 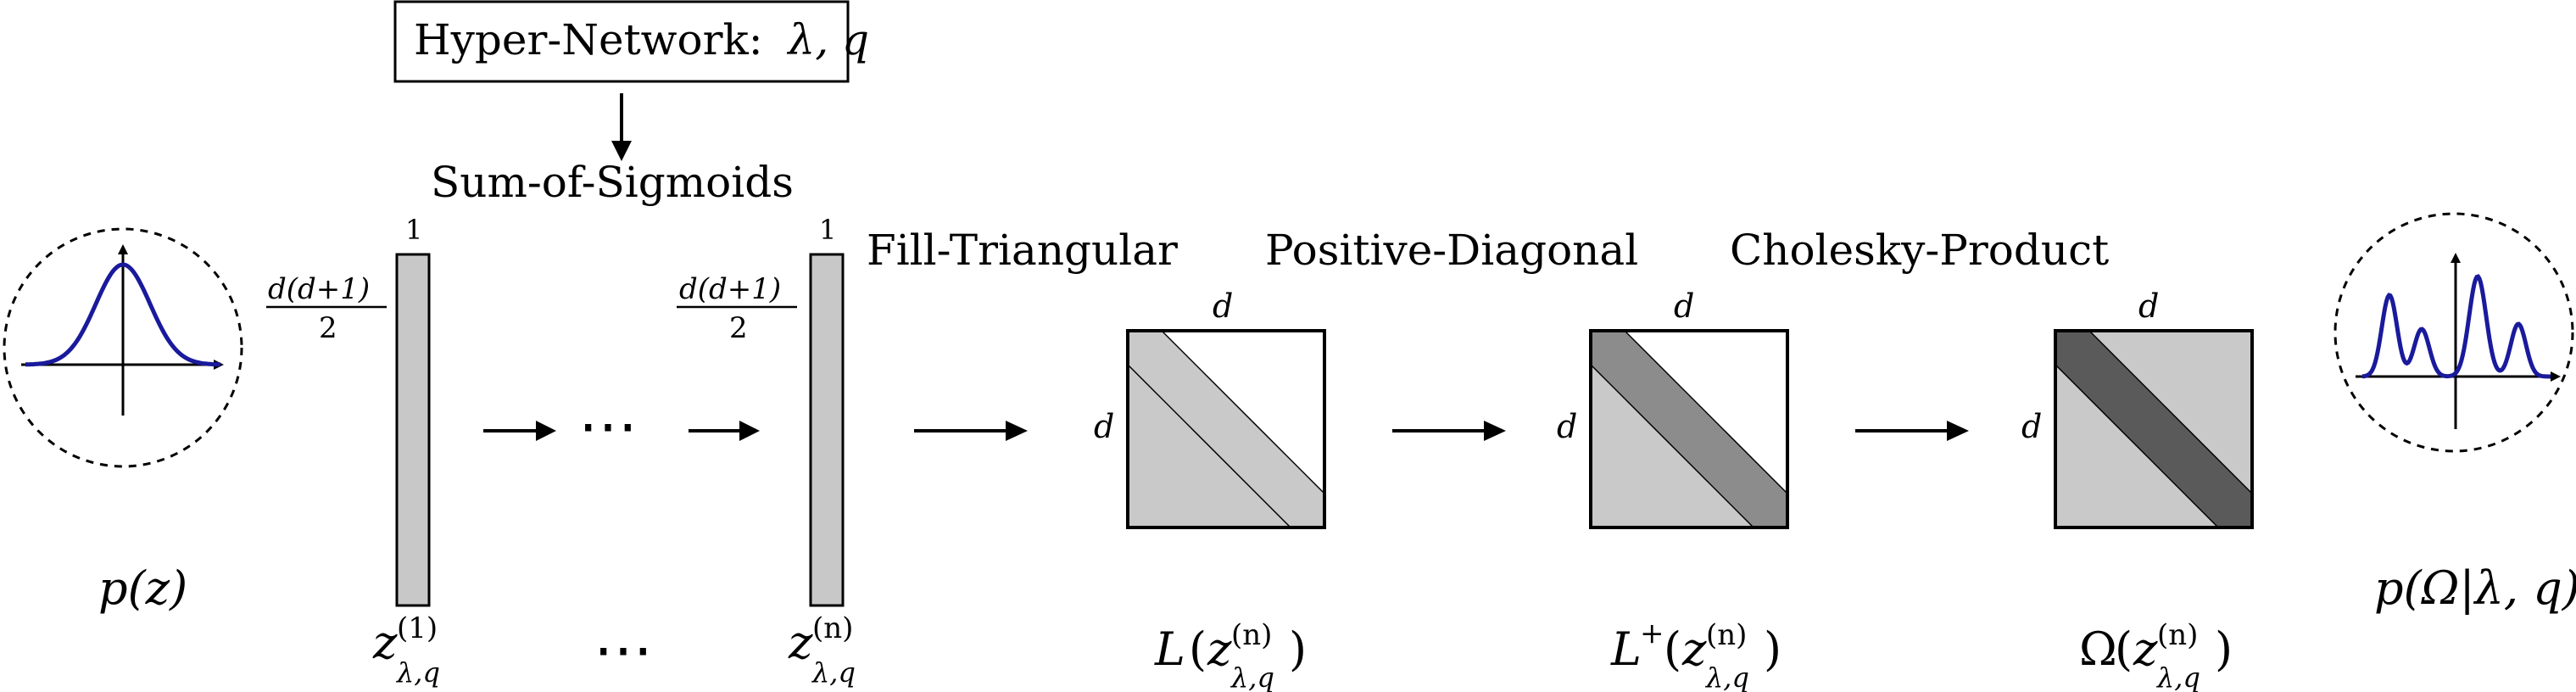 What do you see at coordinates (417, 628) in the screenshot?
I see `svg-text: (1)` at bounding box center [417, 628].